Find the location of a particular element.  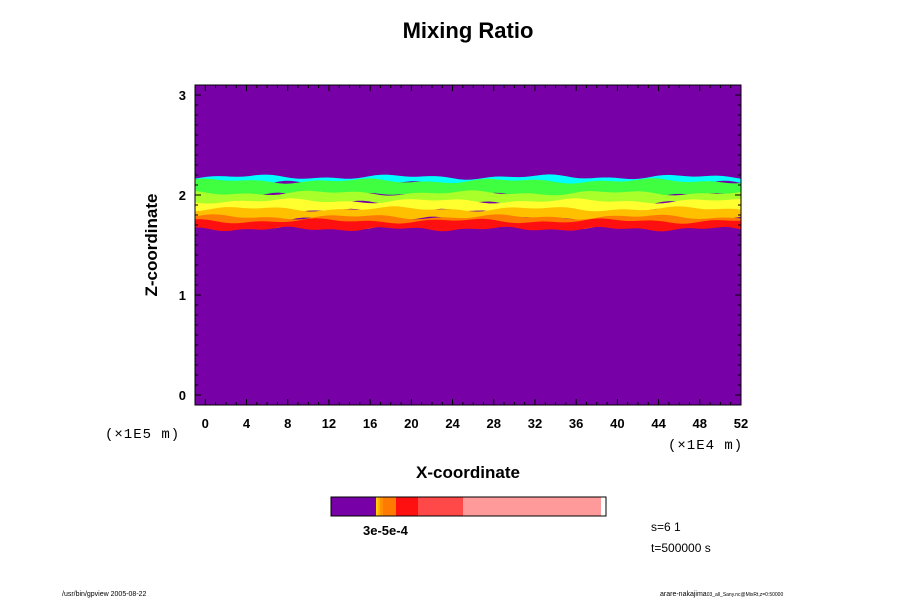

y-tick-label: 0 is located at coordinates (182, 395).